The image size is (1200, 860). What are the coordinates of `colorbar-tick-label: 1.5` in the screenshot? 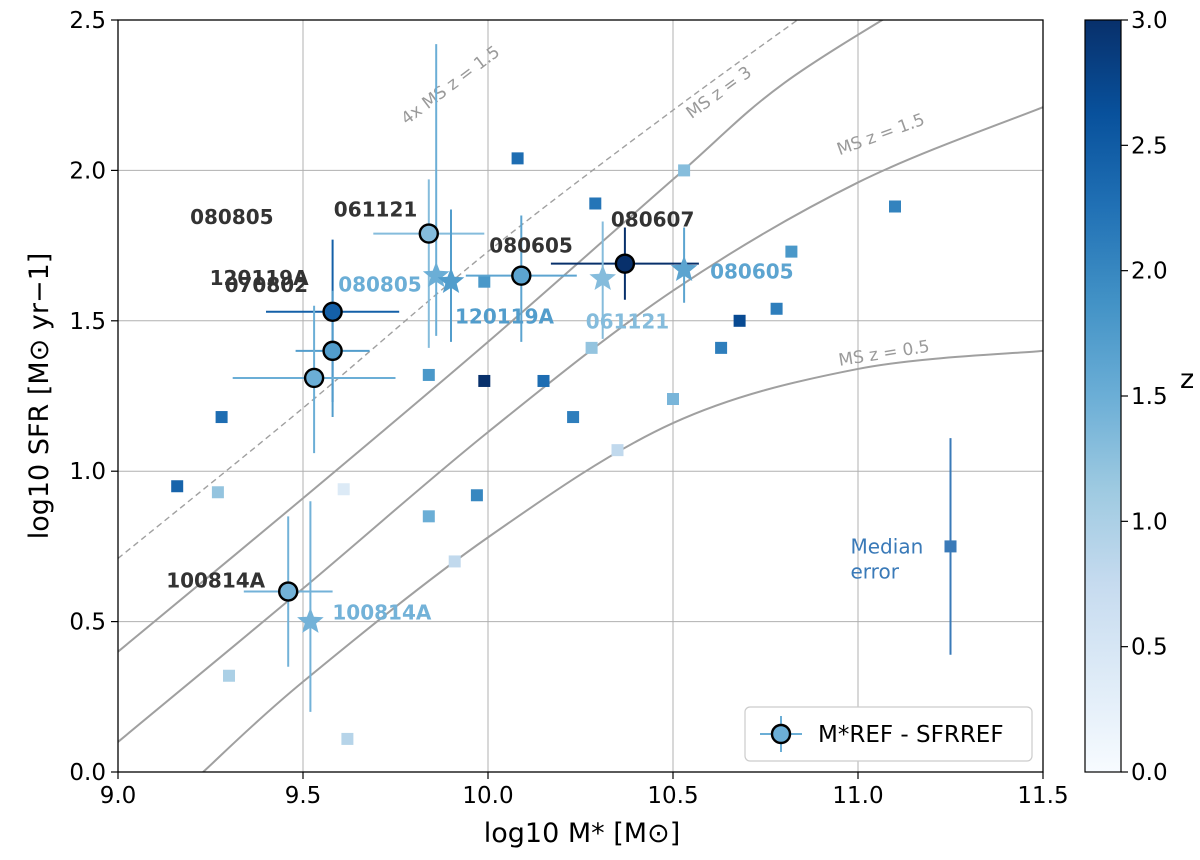 It's located at (1149, 397).